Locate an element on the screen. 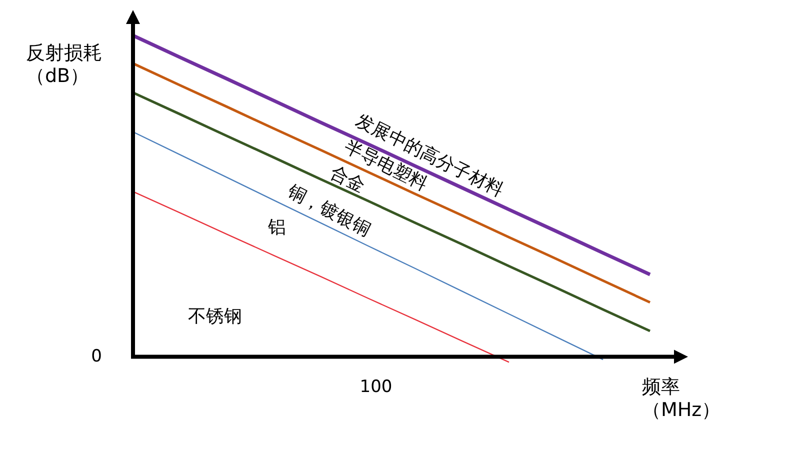 This screenshot has height=450, width=800. y-axis-title: 反射损耗（dB） is located at coordinates (64, 64).